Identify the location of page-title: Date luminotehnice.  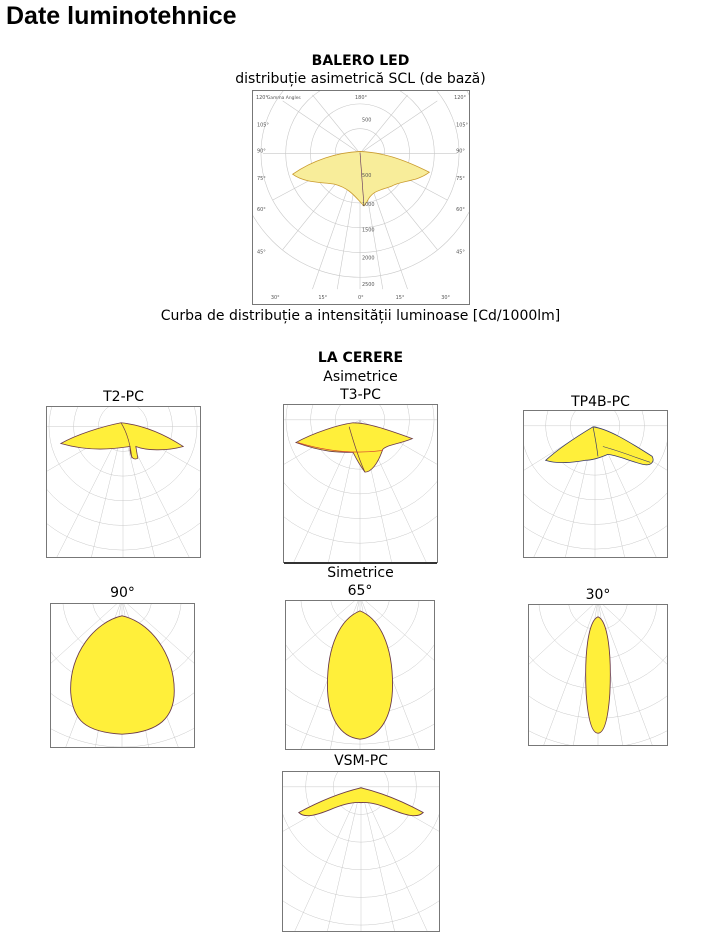
(121, 16).